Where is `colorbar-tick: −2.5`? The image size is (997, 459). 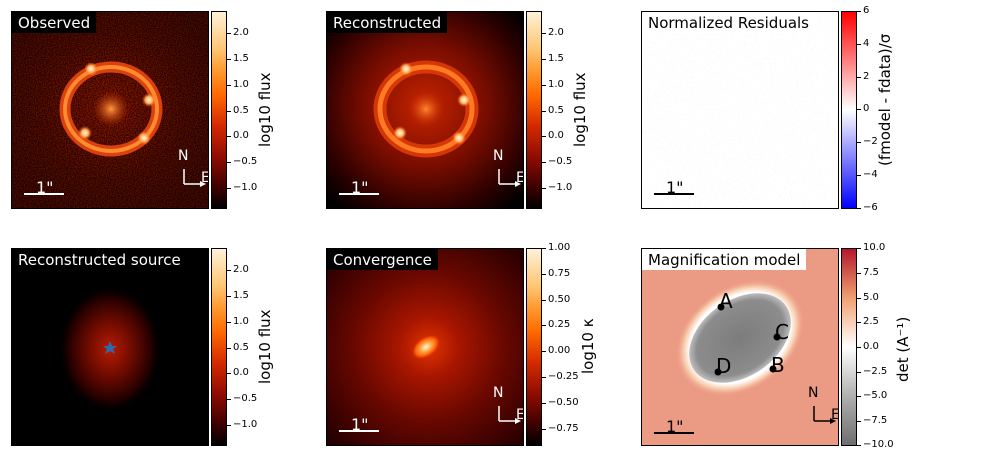 colorbar-tick: −2.5 is located at coordinates (872, 371).